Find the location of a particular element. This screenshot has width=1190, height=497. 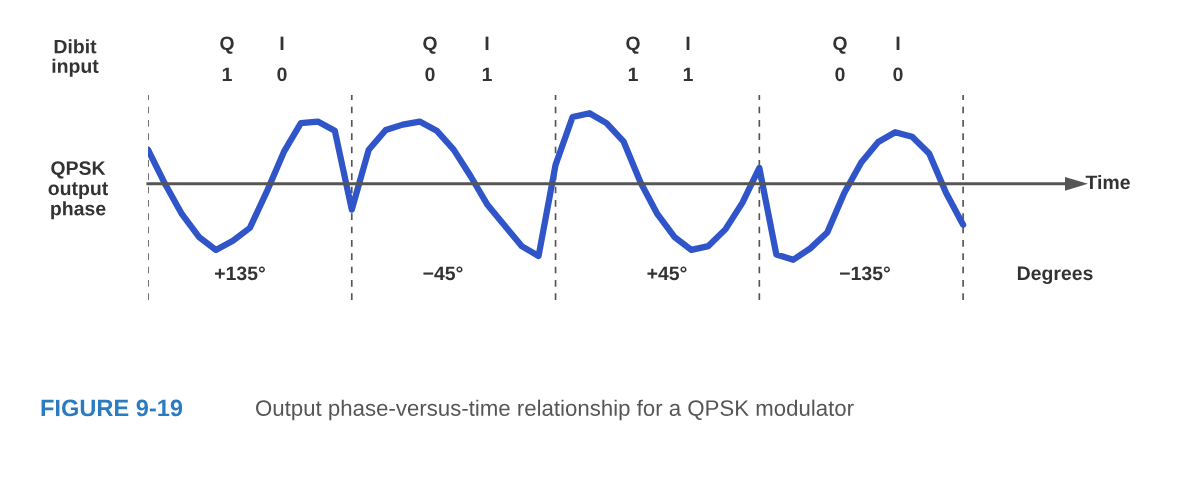

text: Dibit input is located at coordinates (75, 58).